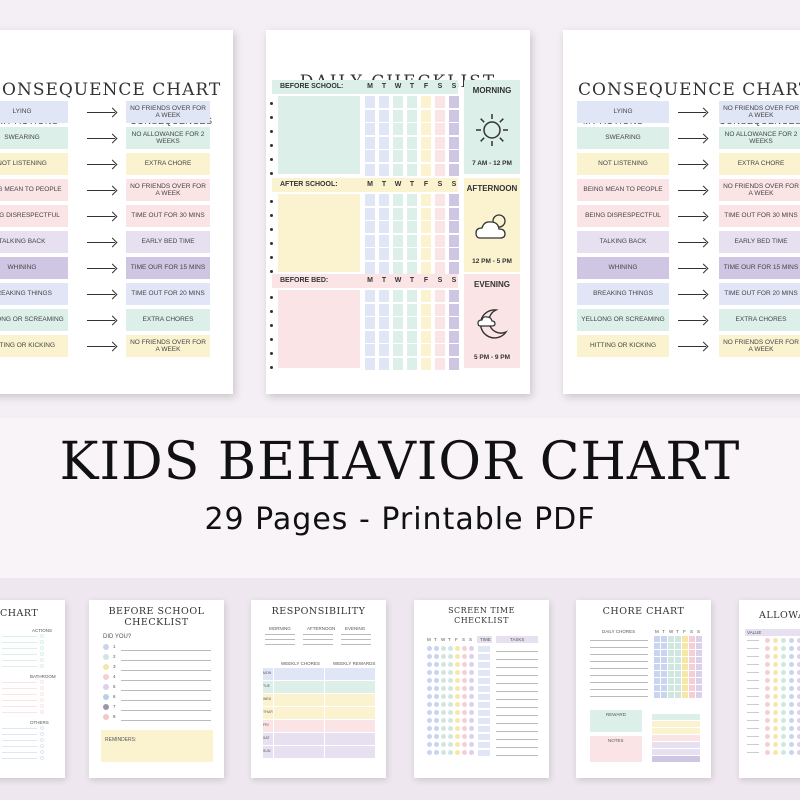 Image resolution: width=800 pixels, height=800 pixels. What do you see at coordinates (319, 233) in the screenshot?
I see `checklist-area` at bounding box center [319, 233].